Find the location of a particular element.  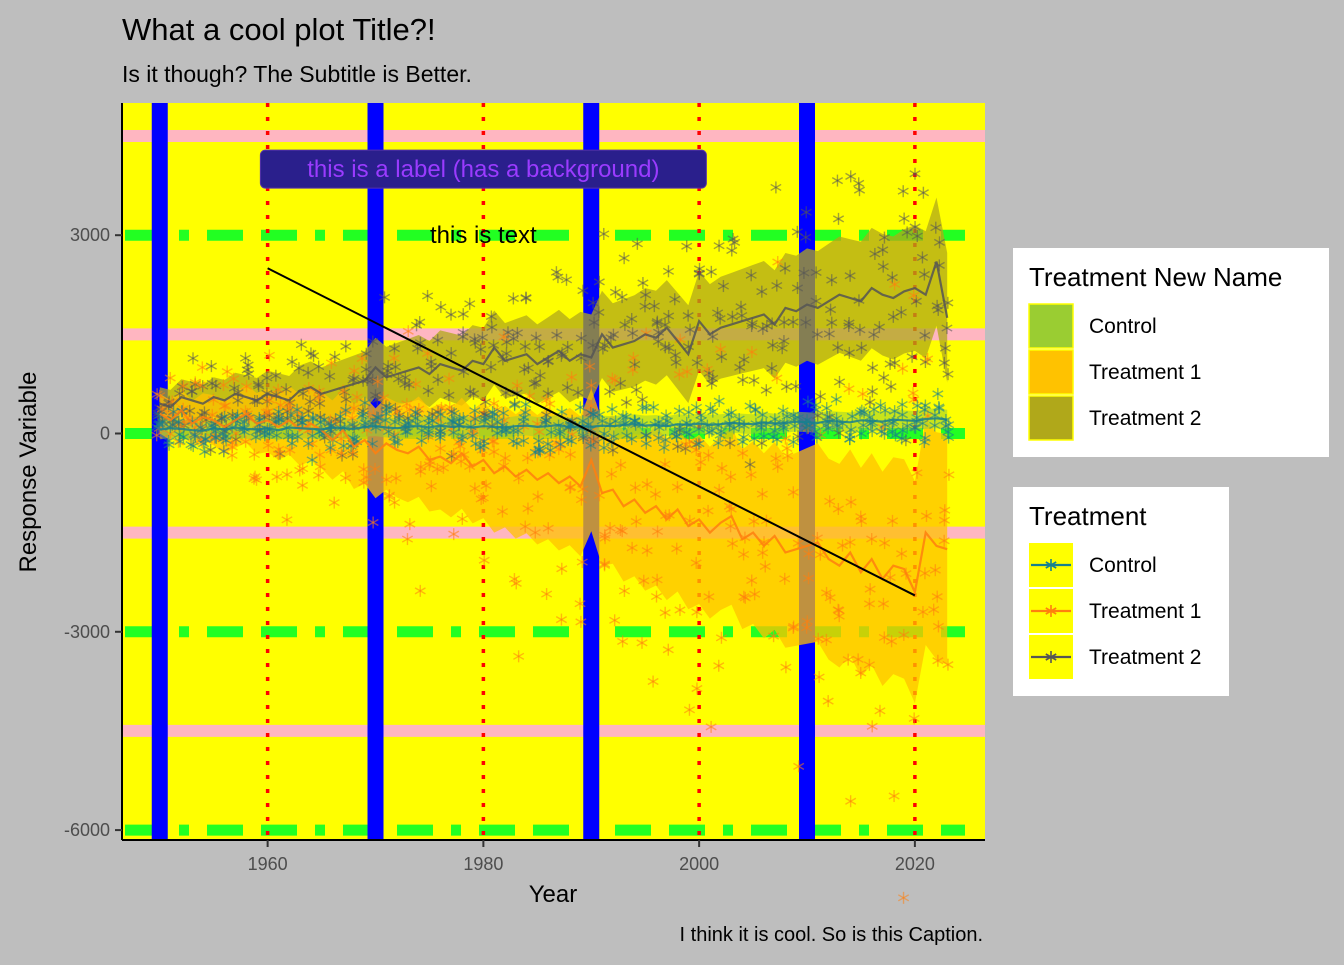

chart-title: What a cool plot Title?! is located at coordinates (279, 29).